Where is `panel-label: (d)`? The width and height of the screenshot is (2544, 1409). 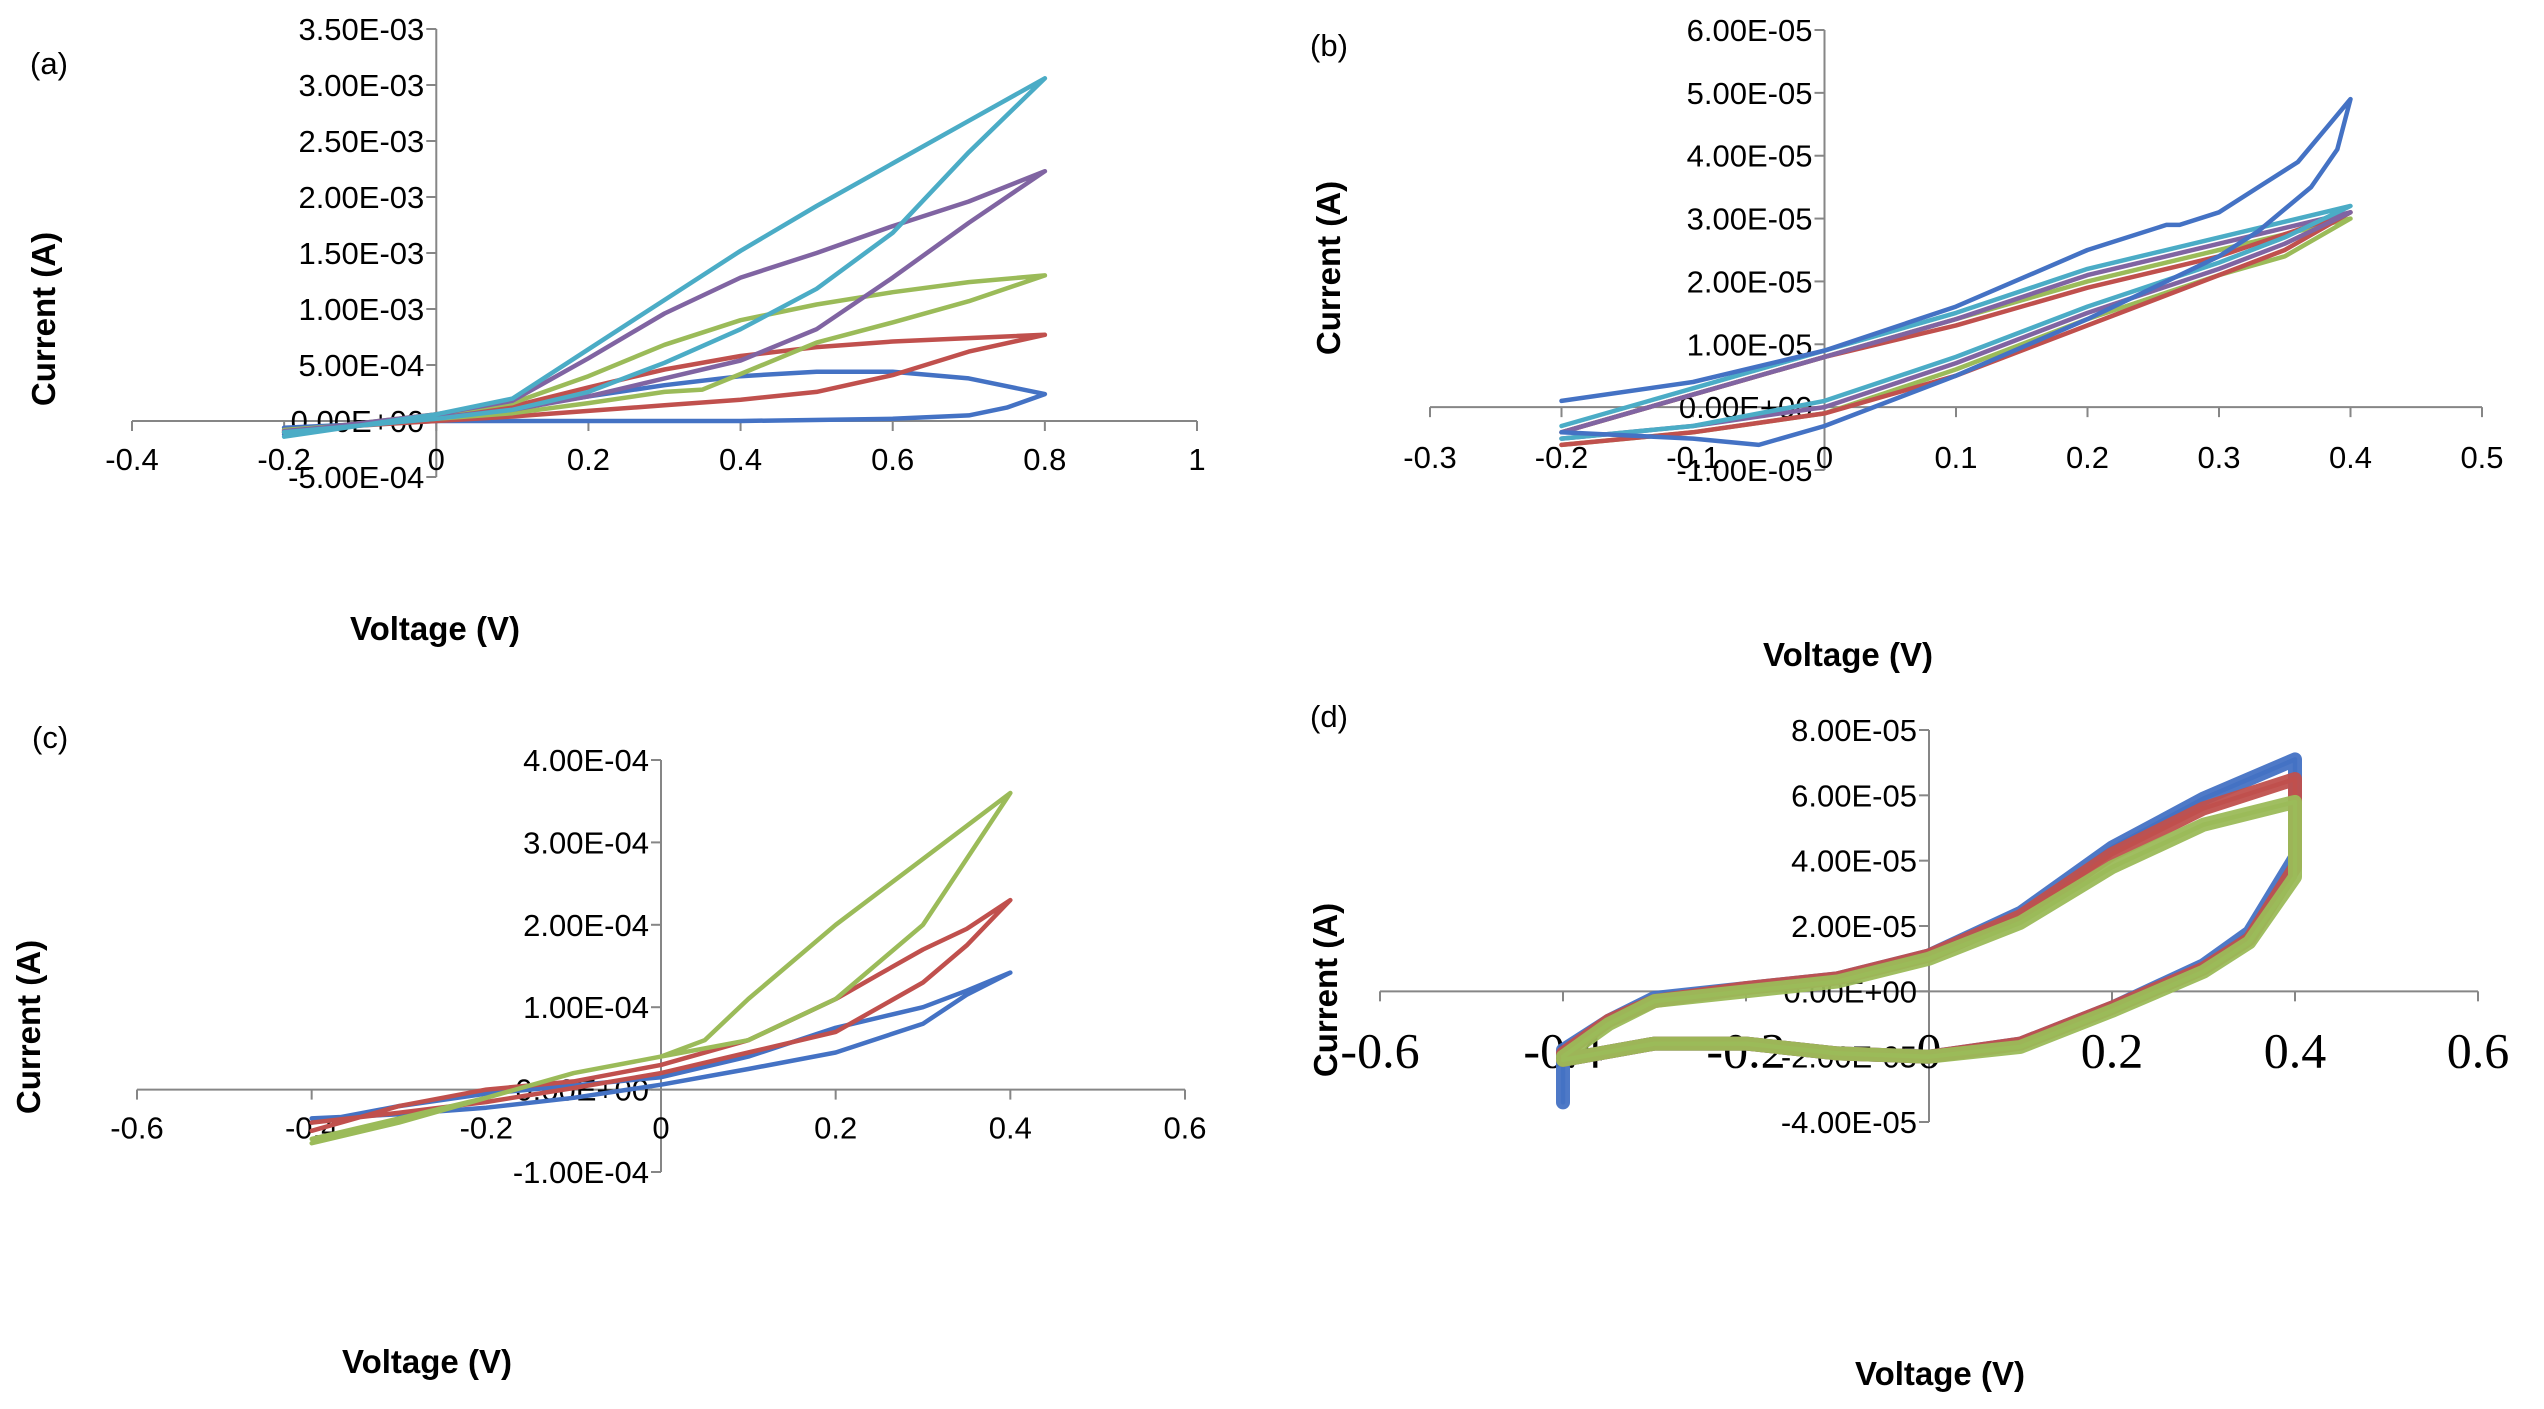 panel-label: (d) is located at coordinates (1329, 716).